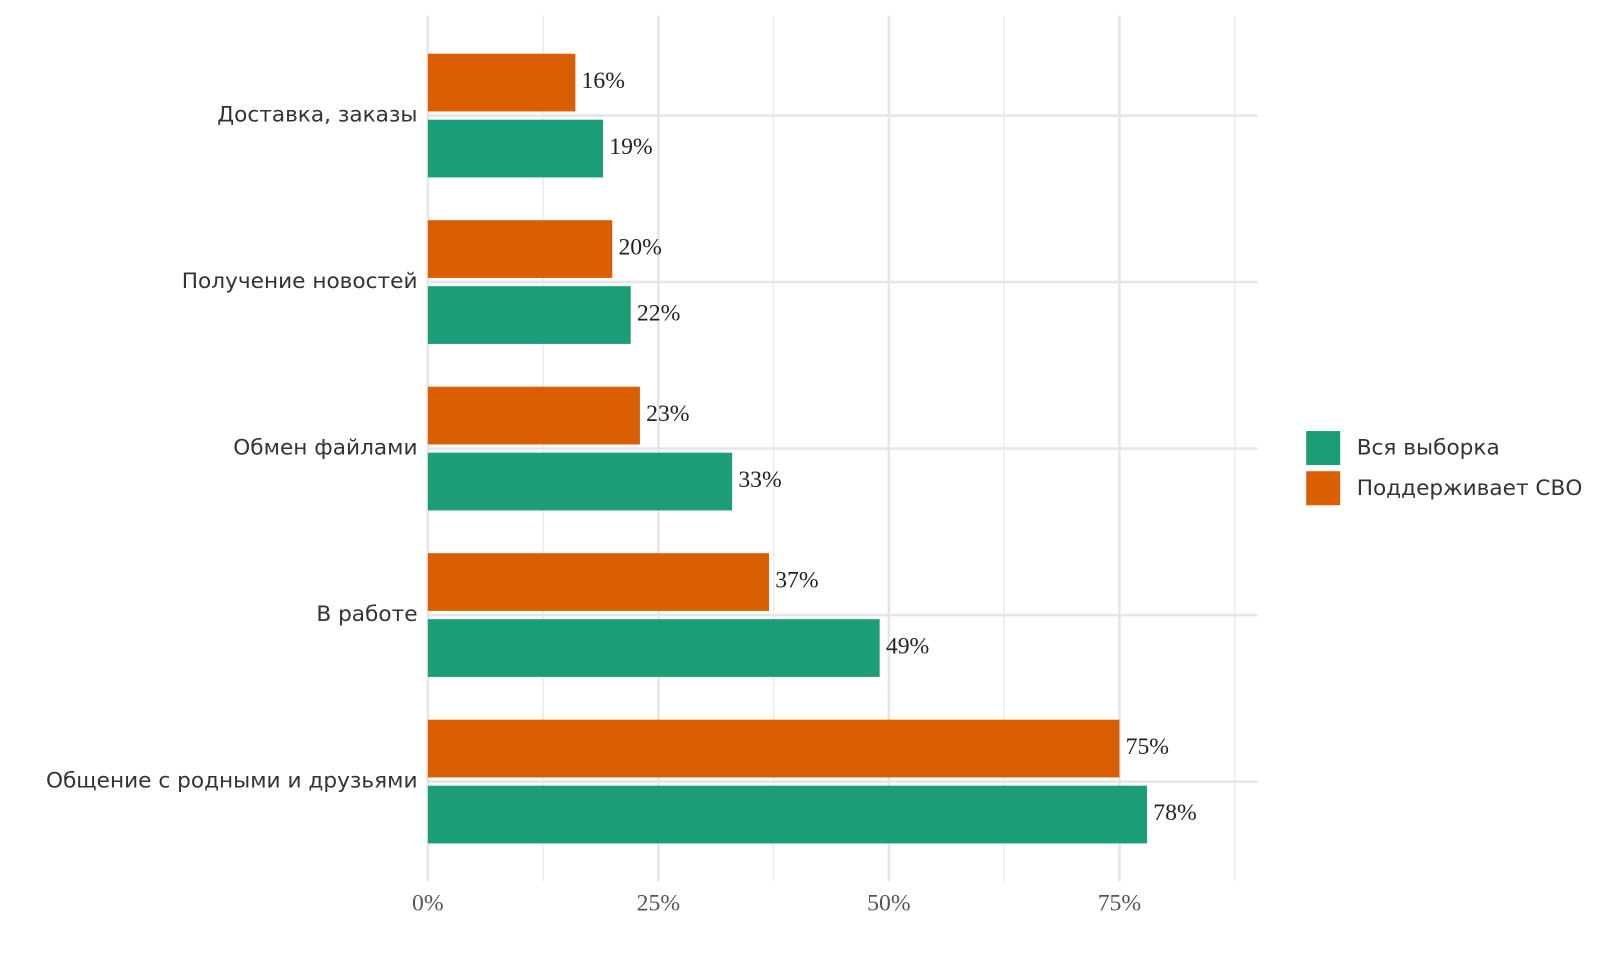 The image size is (1600, 960). Describe the element at coordinates (325, 448) in the screenshot. I see `y-tick-label: Обмен файлами` at that location.